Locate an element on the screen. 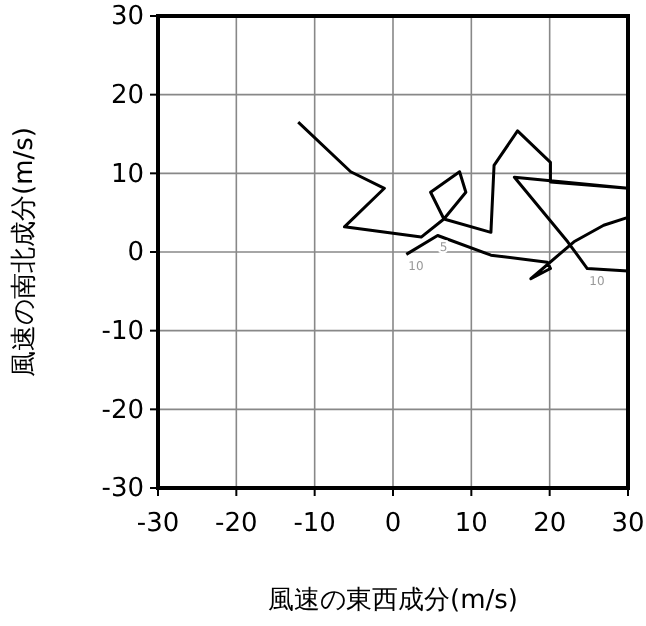  x-tick-label: 10 is located at coordinates (471, 523).